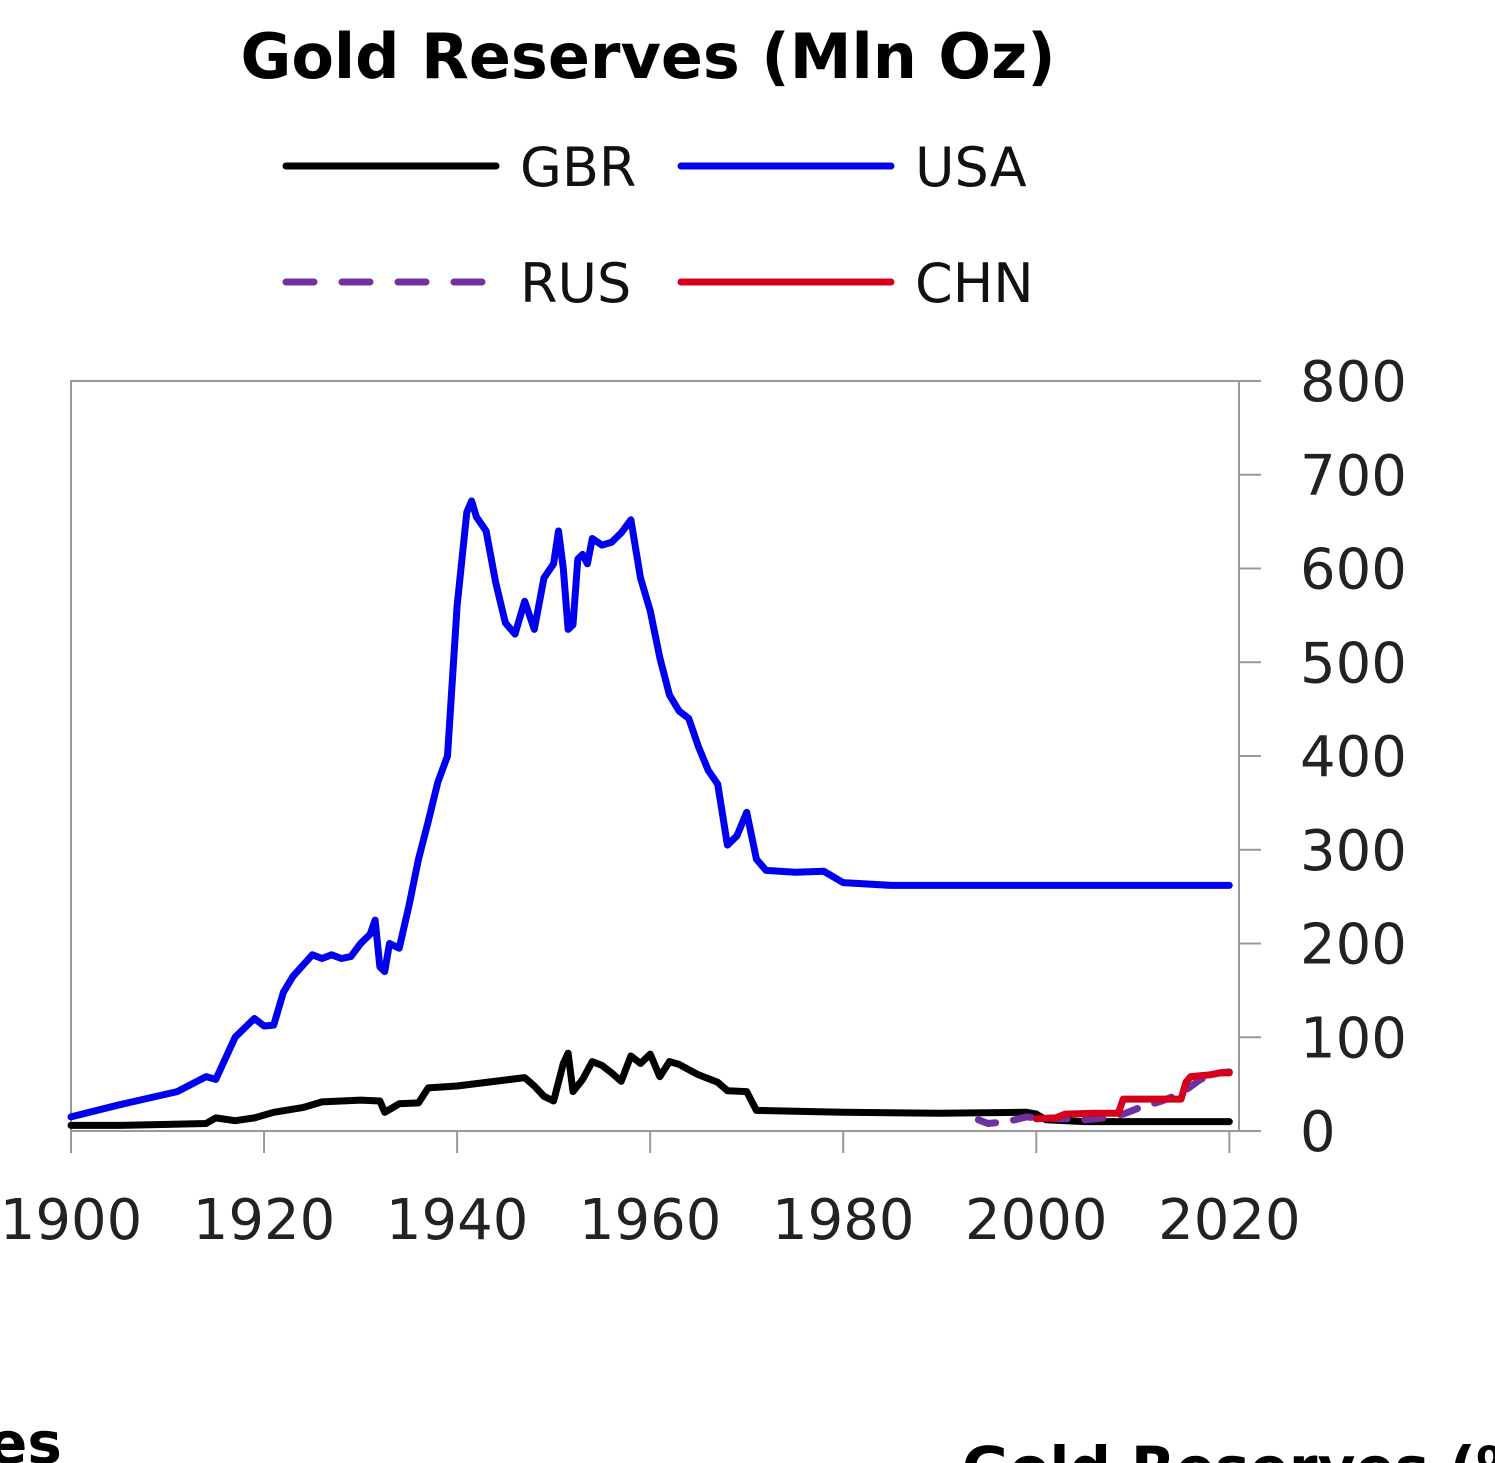 The width and height of the screenshot is (1495, 1463). Describe the element at coordinates (1228, 1448) in the screenshot. I see `partial-heading-right: Gold Reserves (%` at that location.